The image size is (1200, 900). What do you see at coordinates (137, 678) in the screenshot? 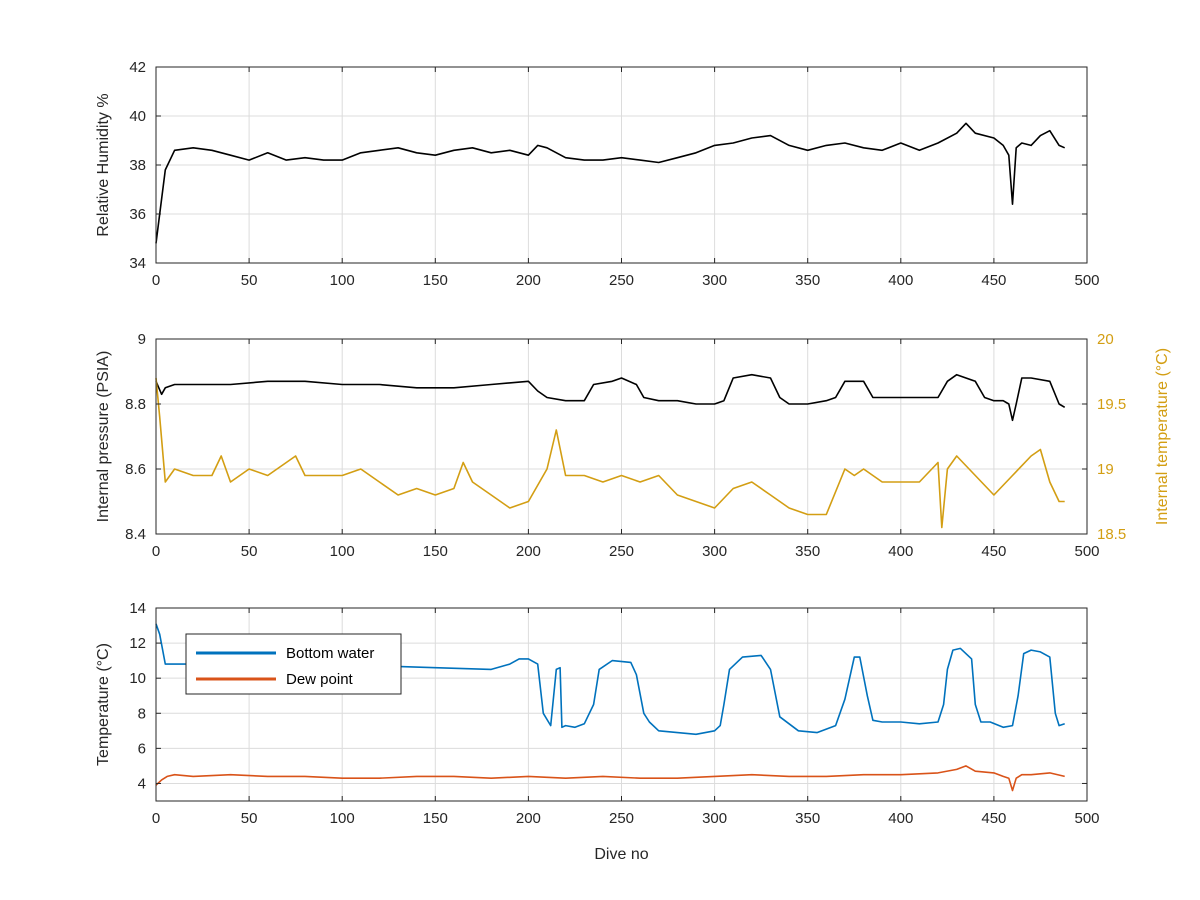
I see `y-tick-label: 10` at bounding box center [137, 678].